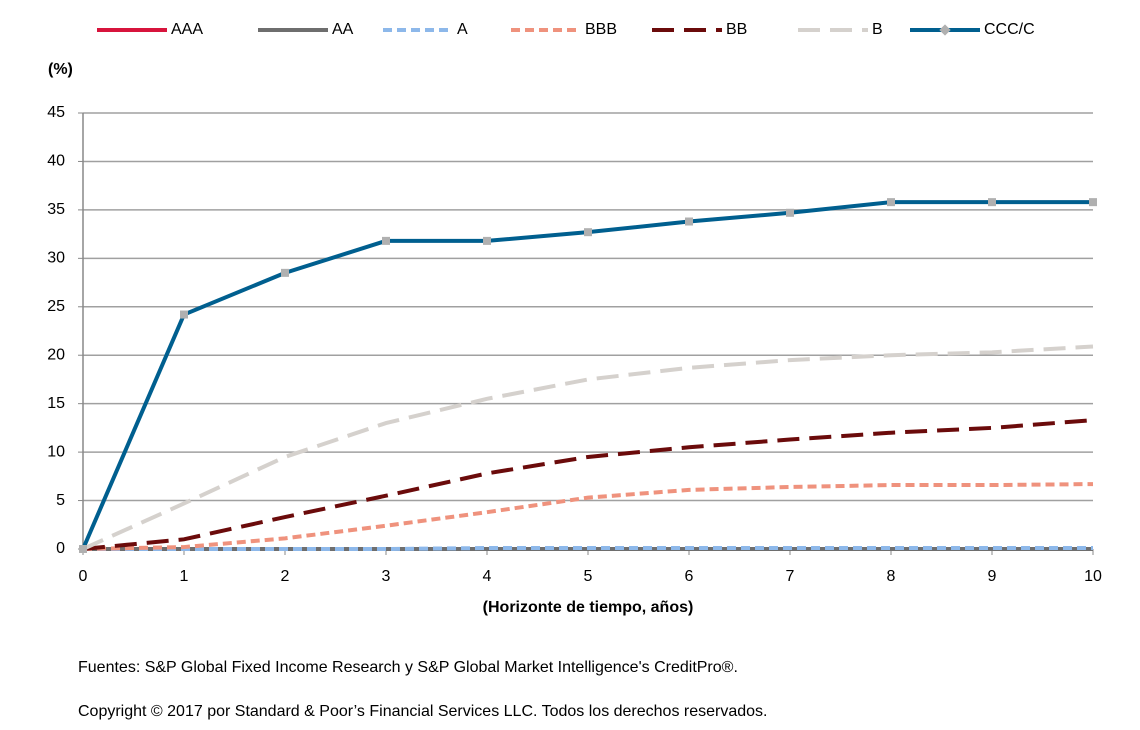  Describe the element at coordinates (1009, 29) in the screenshot. I see `legend-label: CCC/C` at that location.